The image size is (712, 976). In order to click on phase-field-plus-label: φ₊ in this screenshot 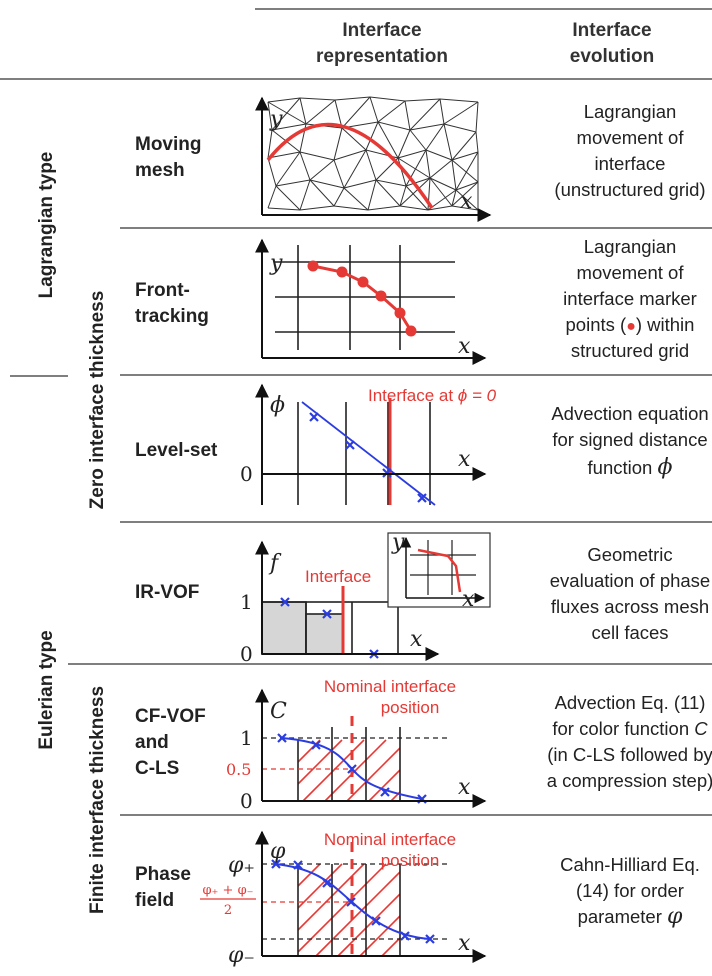, I will do `click(241, 865)`.